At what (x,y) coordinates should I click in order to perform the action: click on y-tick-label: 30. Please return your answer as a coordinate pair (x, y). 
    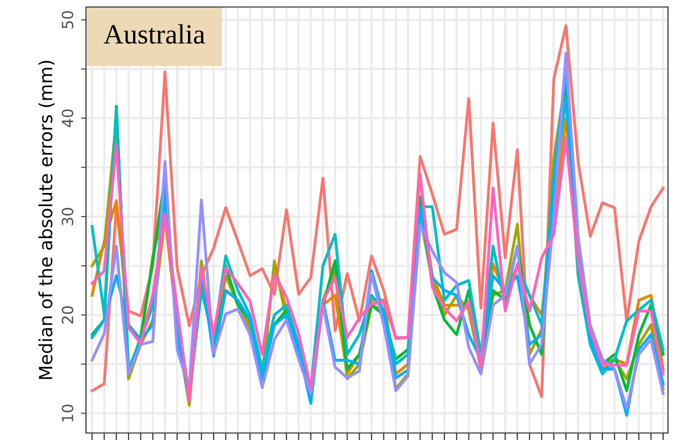
    Looking at the image, I should click on (68, 217).